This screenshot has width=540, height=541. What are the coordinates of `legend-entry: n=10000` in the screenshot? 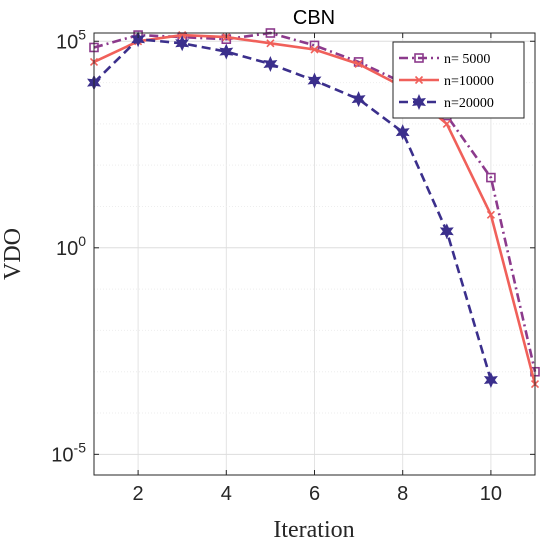 It's located at (446, 81).